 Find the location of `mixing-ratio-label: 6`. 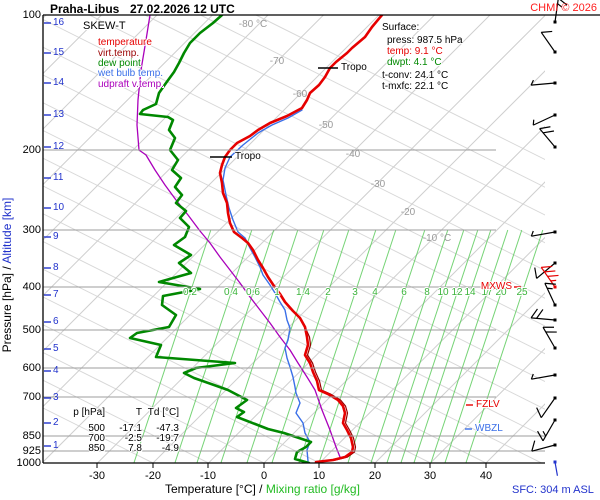

mixing-ratio-label: 6 is located at coordinates (404, 292).